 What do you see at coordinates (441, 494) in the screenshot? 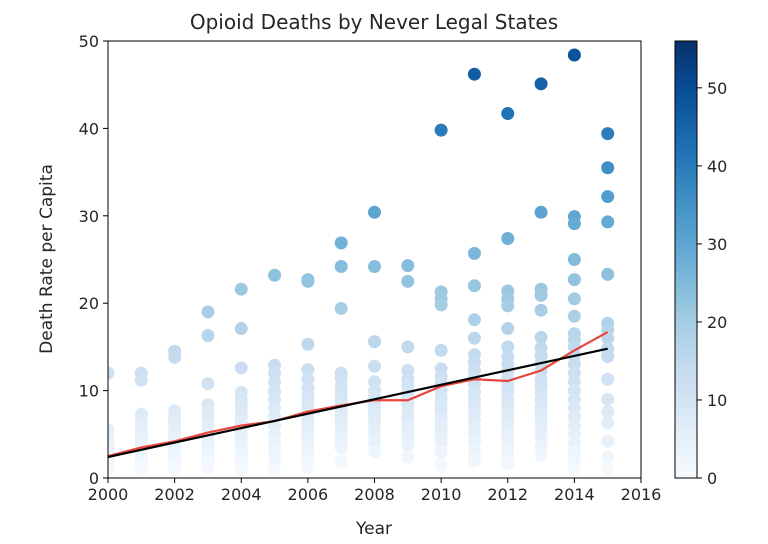
I see `x-tick-label: 2010` at bounding box center [441, 494].